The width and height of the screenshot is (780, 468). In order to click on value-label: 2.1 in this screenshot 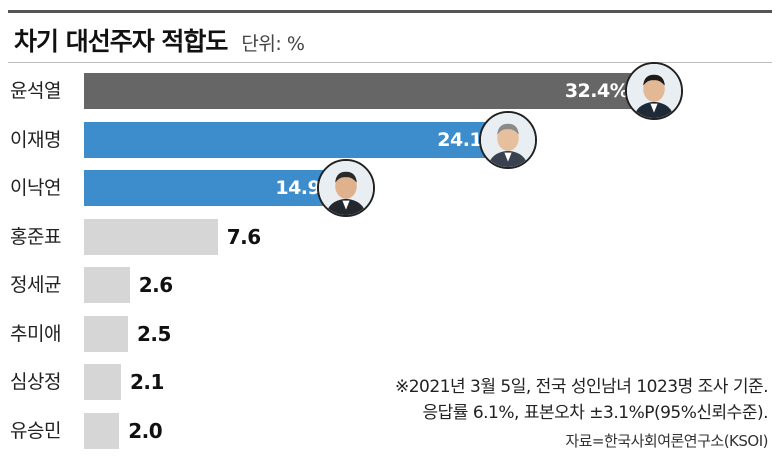, I will do `click(146, 382)`.